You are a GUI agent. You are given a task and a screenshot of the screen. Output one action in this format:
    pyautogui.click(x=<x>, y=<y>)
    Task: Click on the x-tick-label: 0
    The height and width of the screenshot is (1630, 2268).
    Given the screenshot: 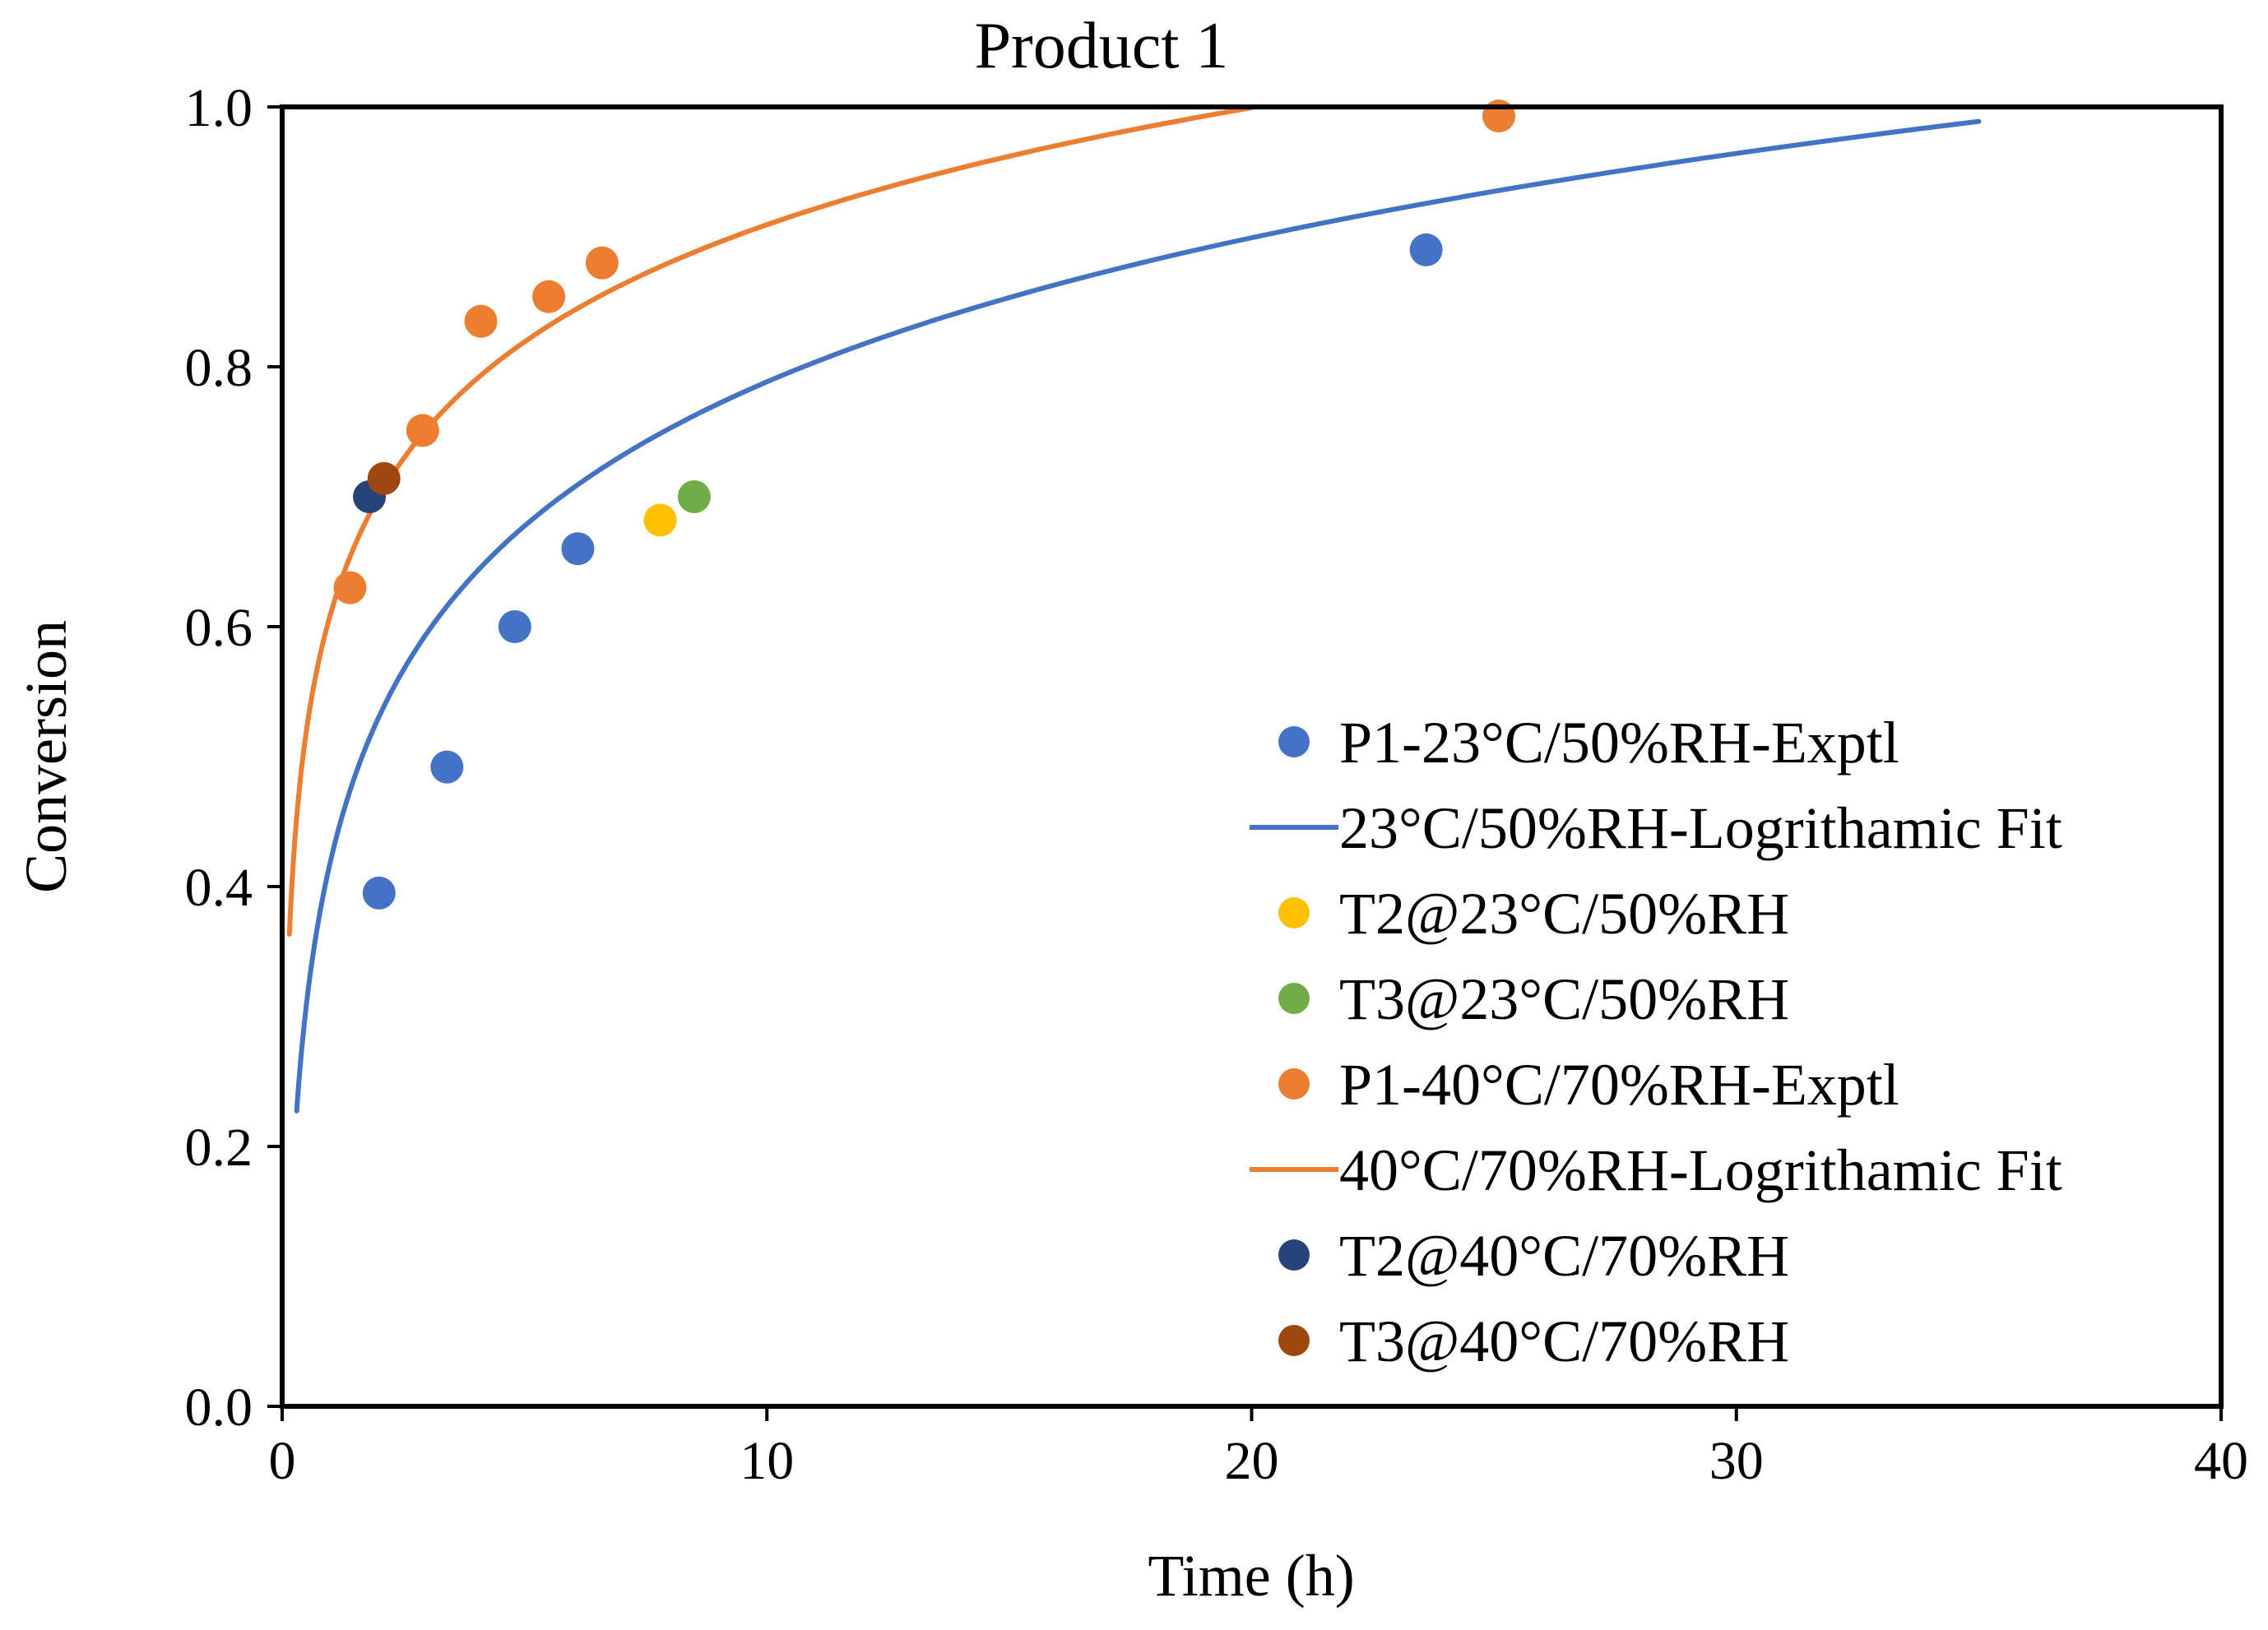 What is the action you would take?
    pyautogui.click(x=282, y=1461)
    